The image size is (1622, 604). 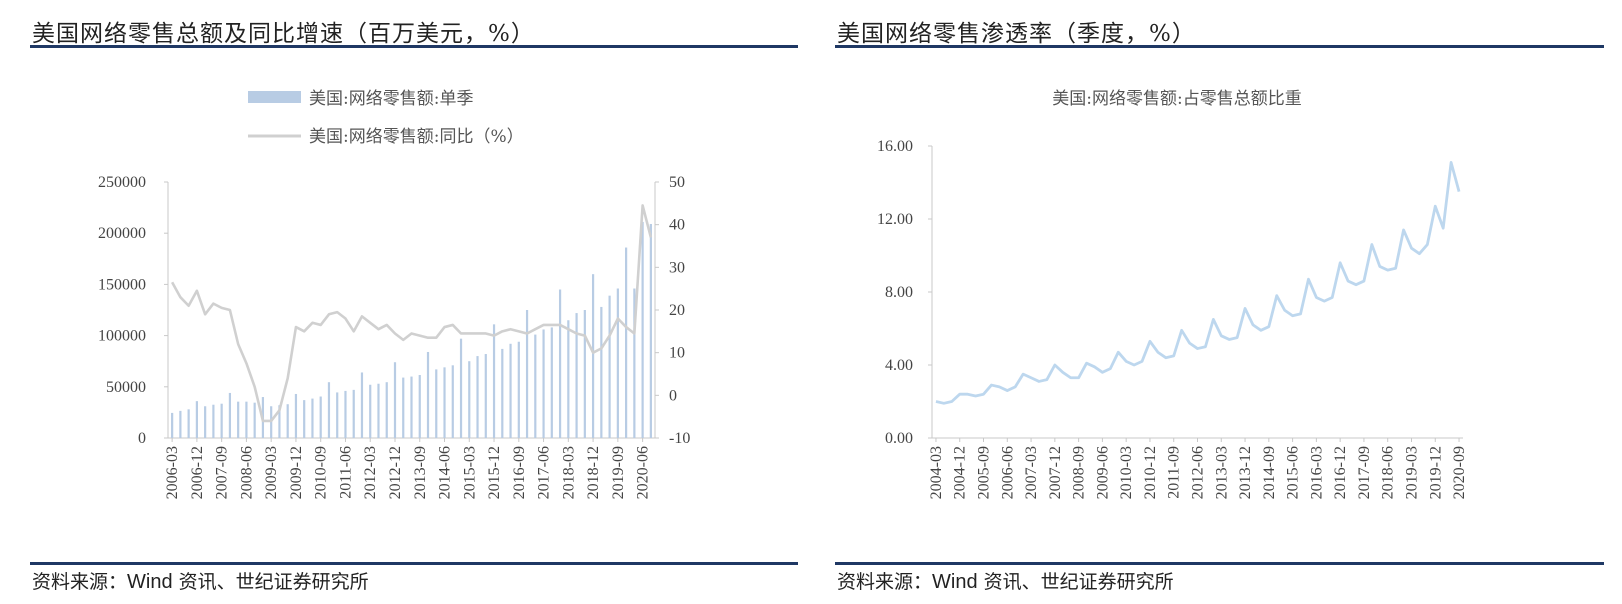 What do you see at coordinates (984, 472) in the screenshot?
I see `x-tick-label: 2005-09` at bounding box center [984, 472].